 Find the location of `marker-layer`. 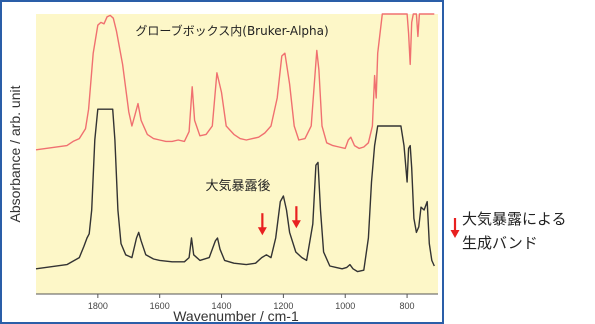

marker-layer is located at coordinates (279, 221).